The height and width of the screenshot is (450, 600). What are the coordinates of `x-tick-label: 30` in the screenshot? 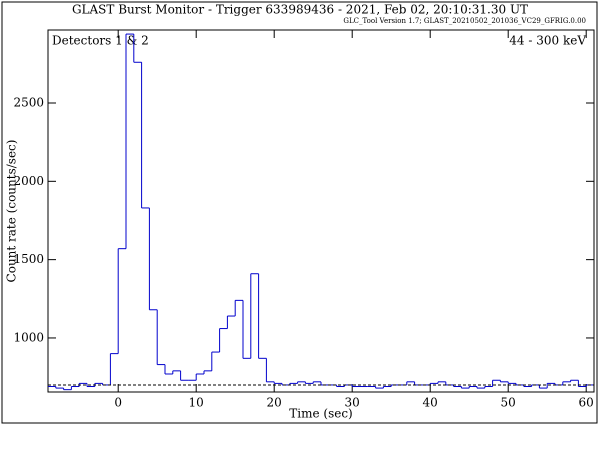 It's located at (352, 403).